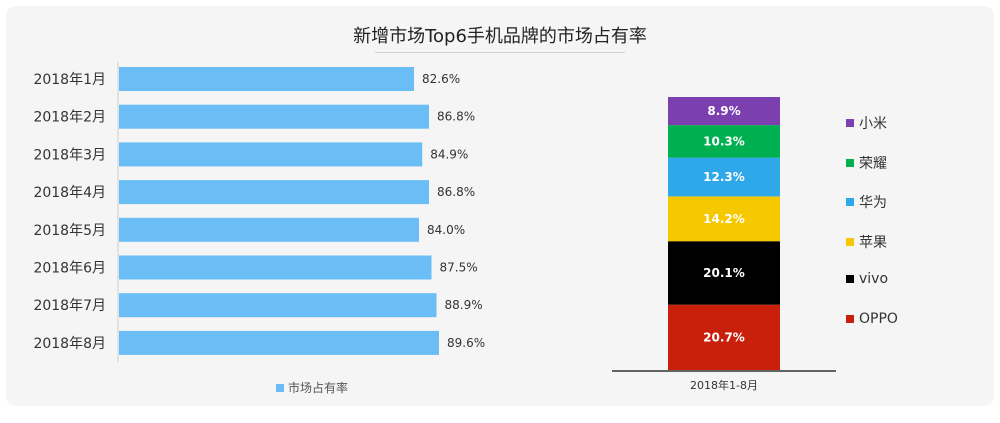 The width and height of the screenshot is (1000, 423). I want to click on legend-item-华为: 华为, so click(866, 202).